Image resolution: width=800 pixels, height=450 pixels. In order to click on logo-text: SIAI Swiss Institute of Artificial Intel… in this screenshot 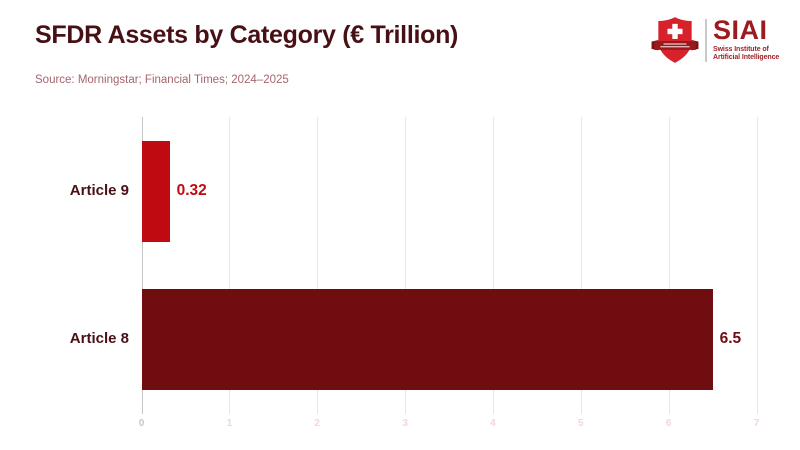, I will do `click(746, 38)`.